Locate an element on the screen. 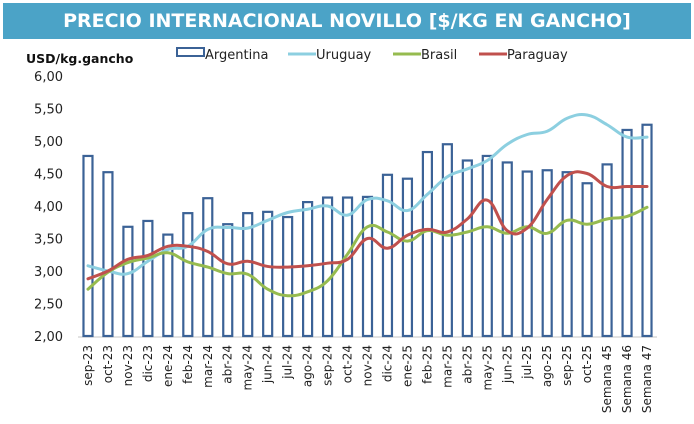 Image resolution: width=694 pixels, height=424 pixels. legend-item-paraguay: Paraguay is located at coordinates (523, 55).